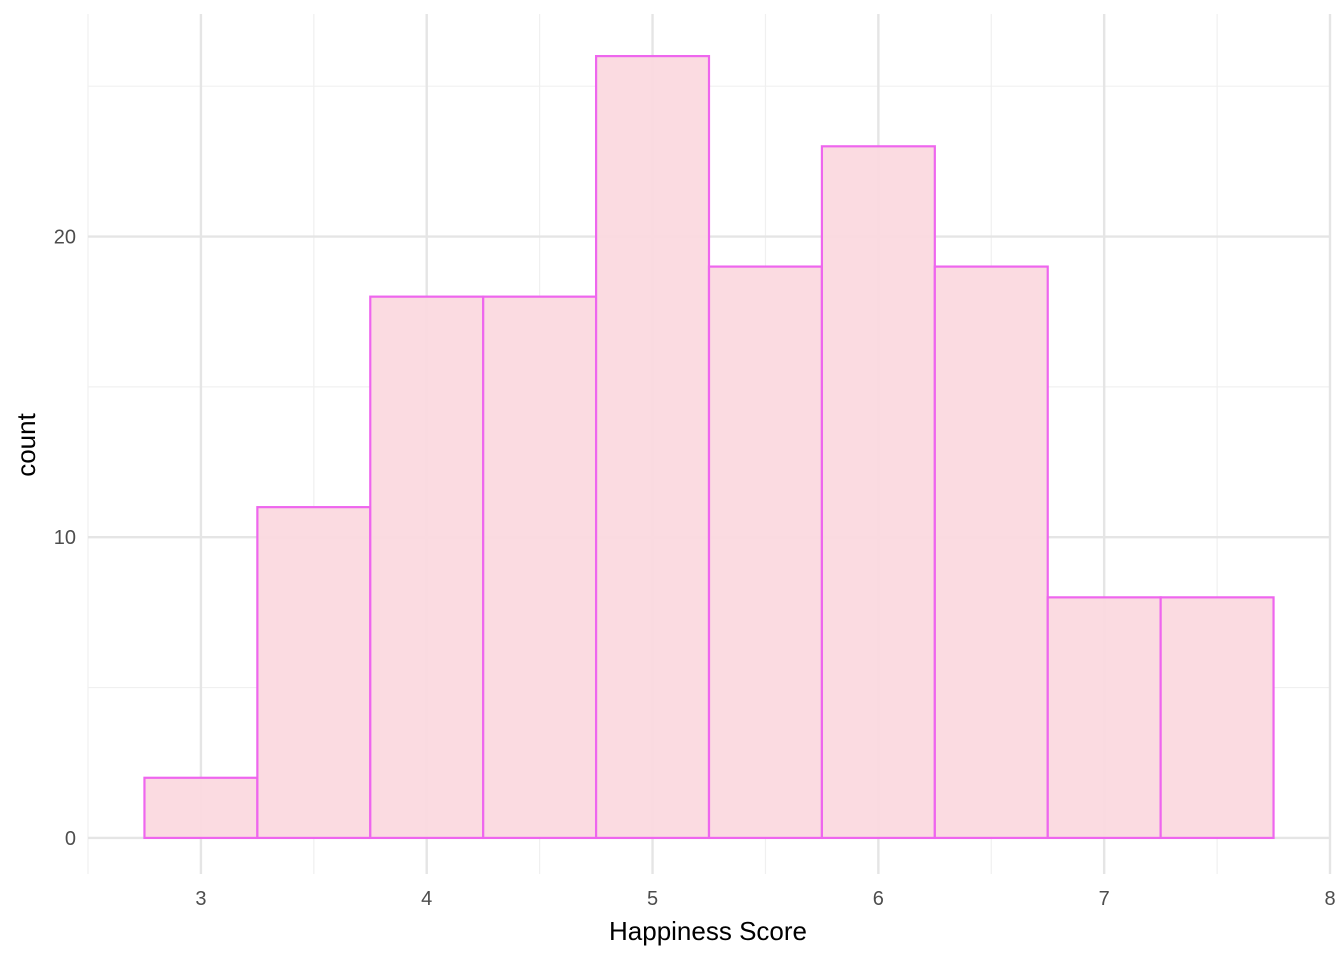  I want to click on x-tick-label: 8, so click(1329, 899).